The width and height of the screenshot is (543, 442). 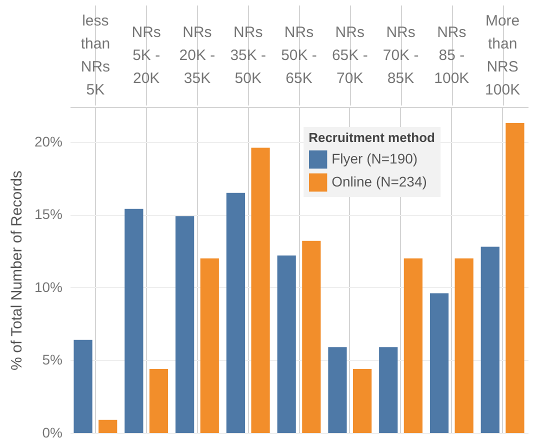 What do you see at coordinates (452, 55) in the screenshot?
I see `x-tick-label: NRs 85 - 100K` at bounding box center [452, 55].